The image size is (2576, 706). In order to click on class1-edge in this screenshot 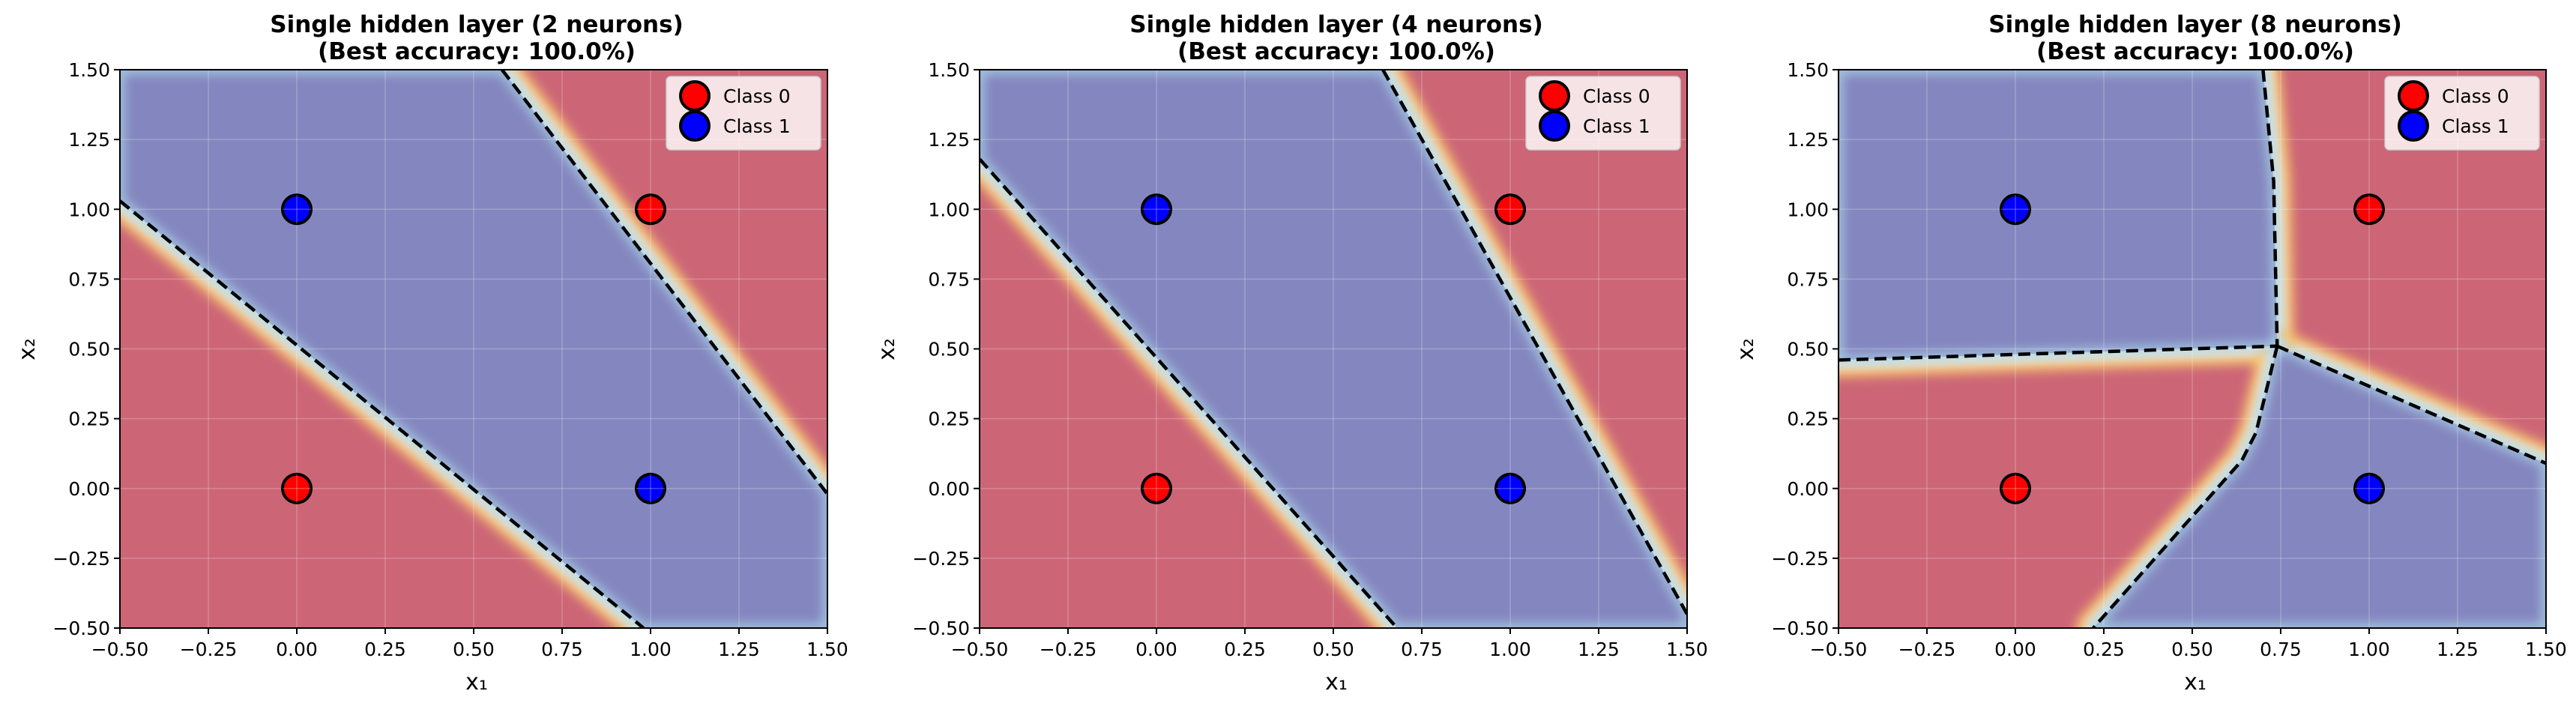, I will do `click(2317, 484)`.